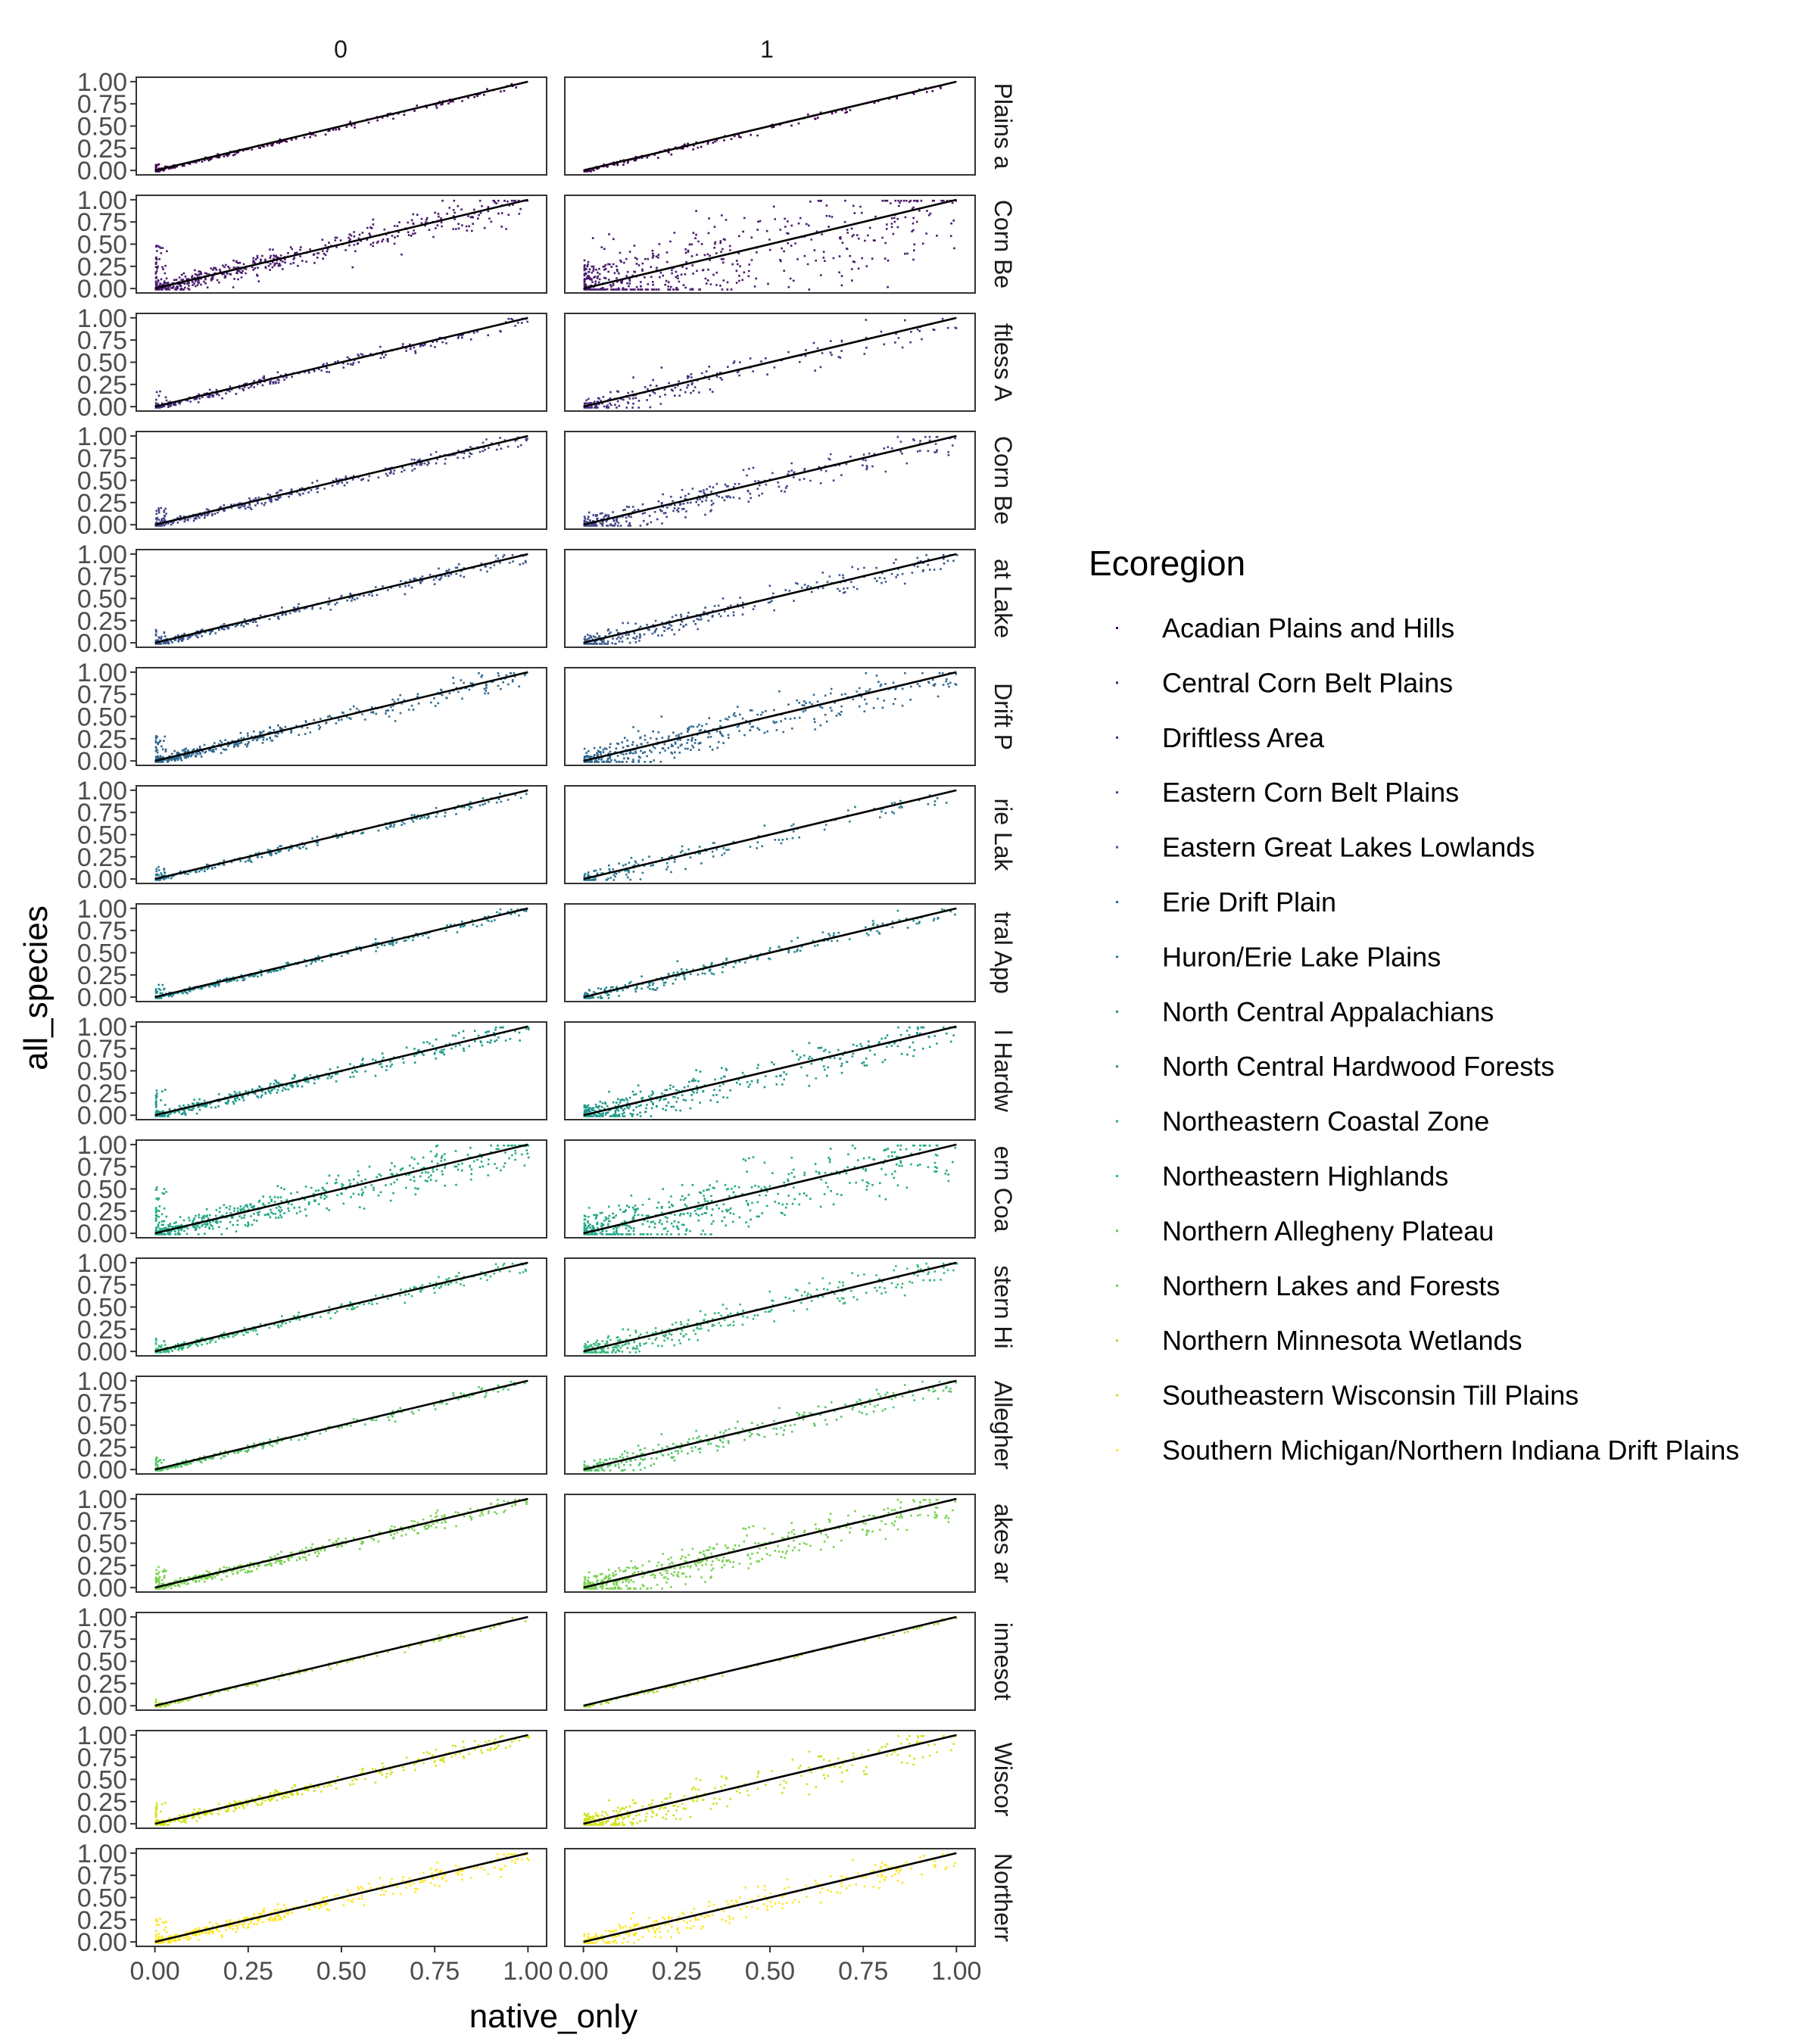 The image size is (1817, 2044). I want to click on legend-label: Central Corn Belt Plains, so click(1307, 682).